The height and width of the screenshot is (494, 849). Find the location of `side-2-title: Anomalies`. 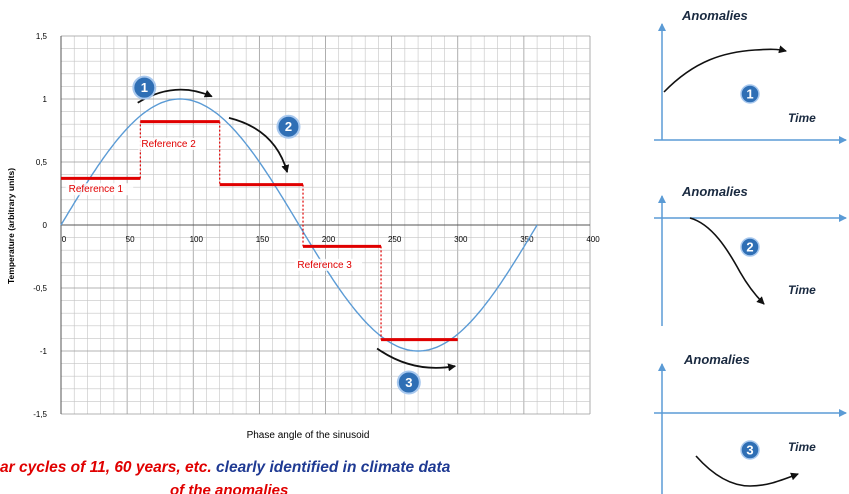

side-2-title: Anomalies is located at coordinates (714, 191).